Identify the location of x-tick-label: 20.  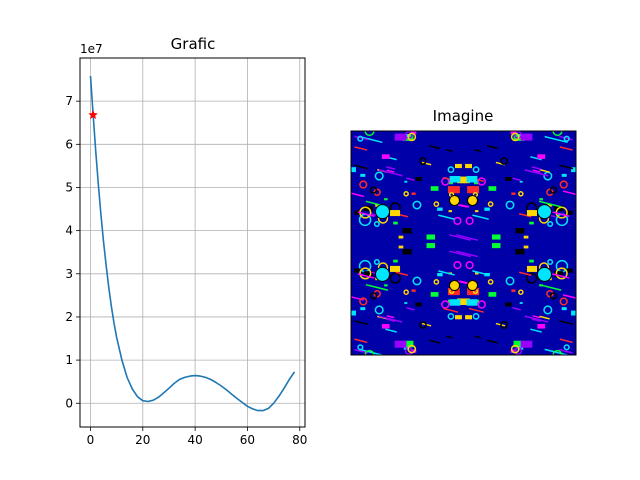
(142, 440).